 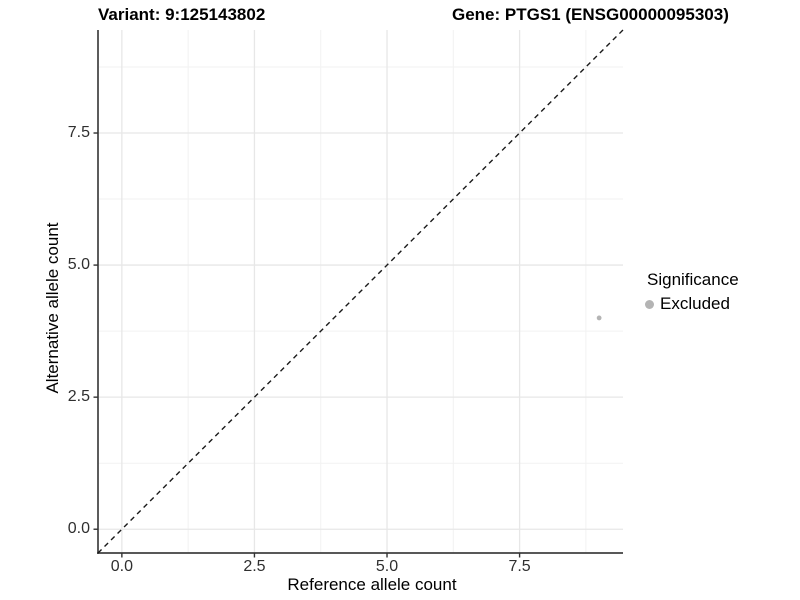 What do you see at coordinates (372, 584) in the screenshot?
I see `x-axis-label: Reference allele count` at bounding box center [372, 584].